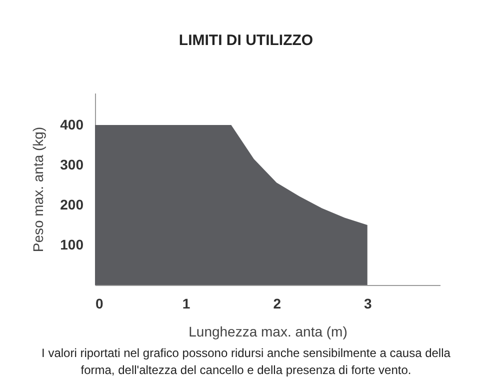 The width and height of the screenshot is (492, 389). I want to click on text: I valori riportati nel grafico possono ridursi anche sensibilmente a causa della forma, dell'altezza del cancello e della presenza di forte vento., so click(246, 362).